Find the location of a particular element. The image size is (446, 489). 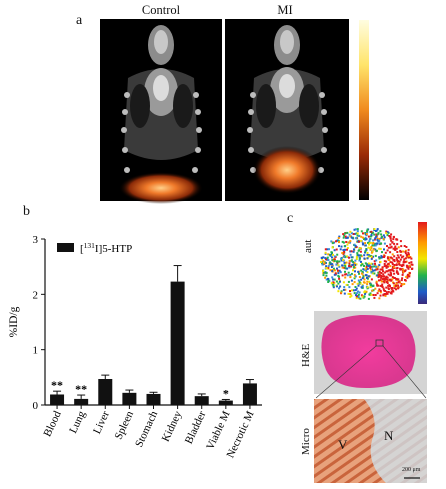

bar-stomach is located at coordinates (153, 399).